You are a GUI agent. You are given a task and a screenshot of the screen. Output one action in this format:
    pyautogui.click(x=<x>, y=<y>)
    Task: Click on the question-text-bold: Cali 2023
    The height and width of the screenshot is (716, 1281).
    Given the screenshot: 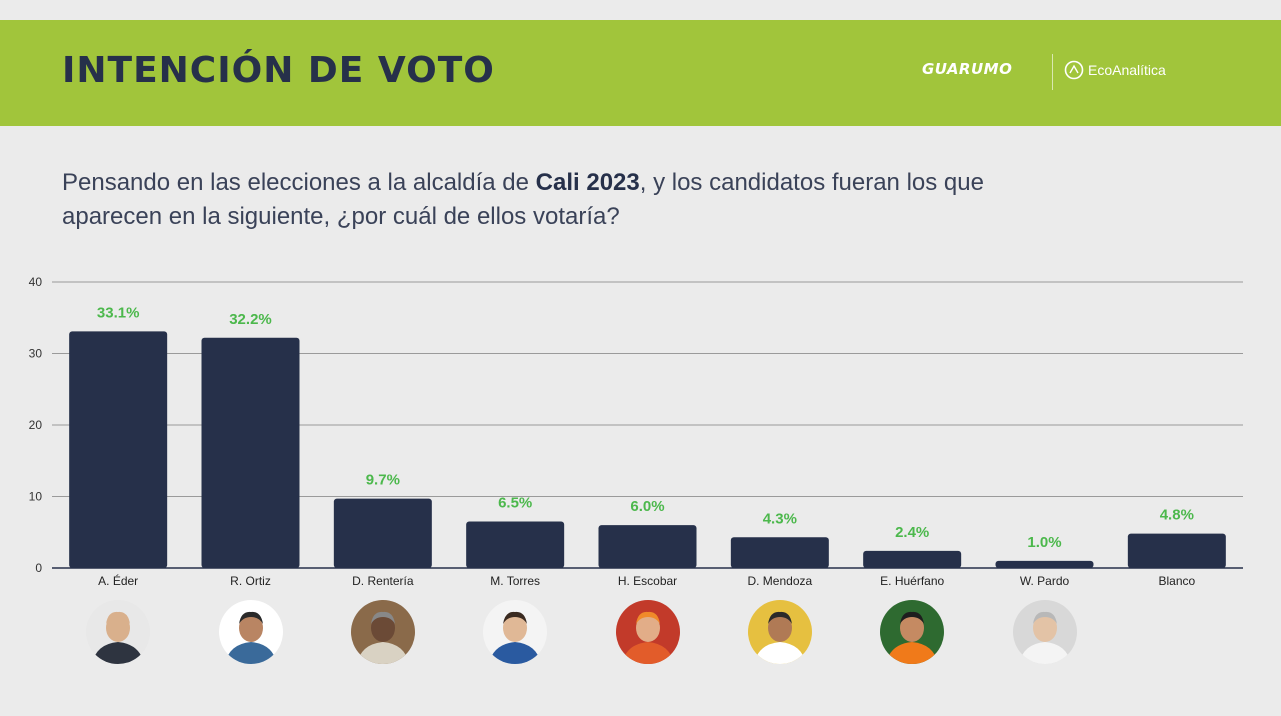 What is the action you would take?
    pyautogui.click(x=587, y=182)
    